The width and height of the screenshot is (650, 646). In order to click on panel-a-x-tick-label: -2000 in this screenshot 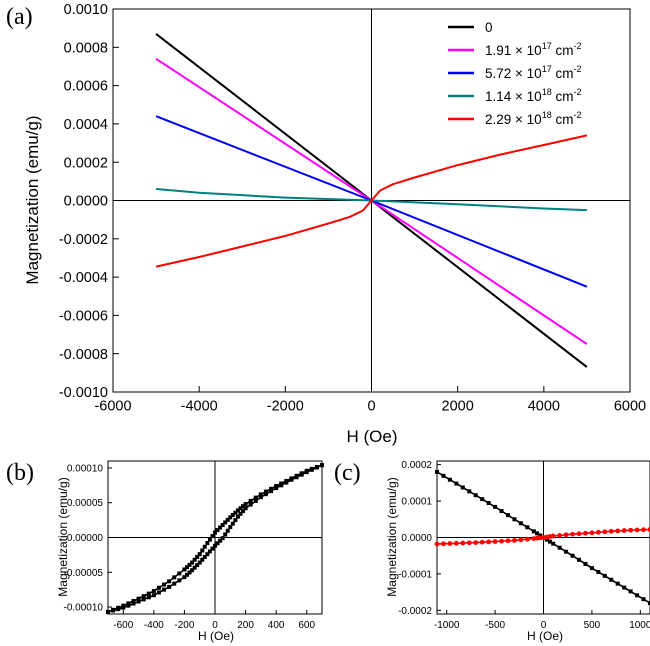, I will do `click(285, 407)`.